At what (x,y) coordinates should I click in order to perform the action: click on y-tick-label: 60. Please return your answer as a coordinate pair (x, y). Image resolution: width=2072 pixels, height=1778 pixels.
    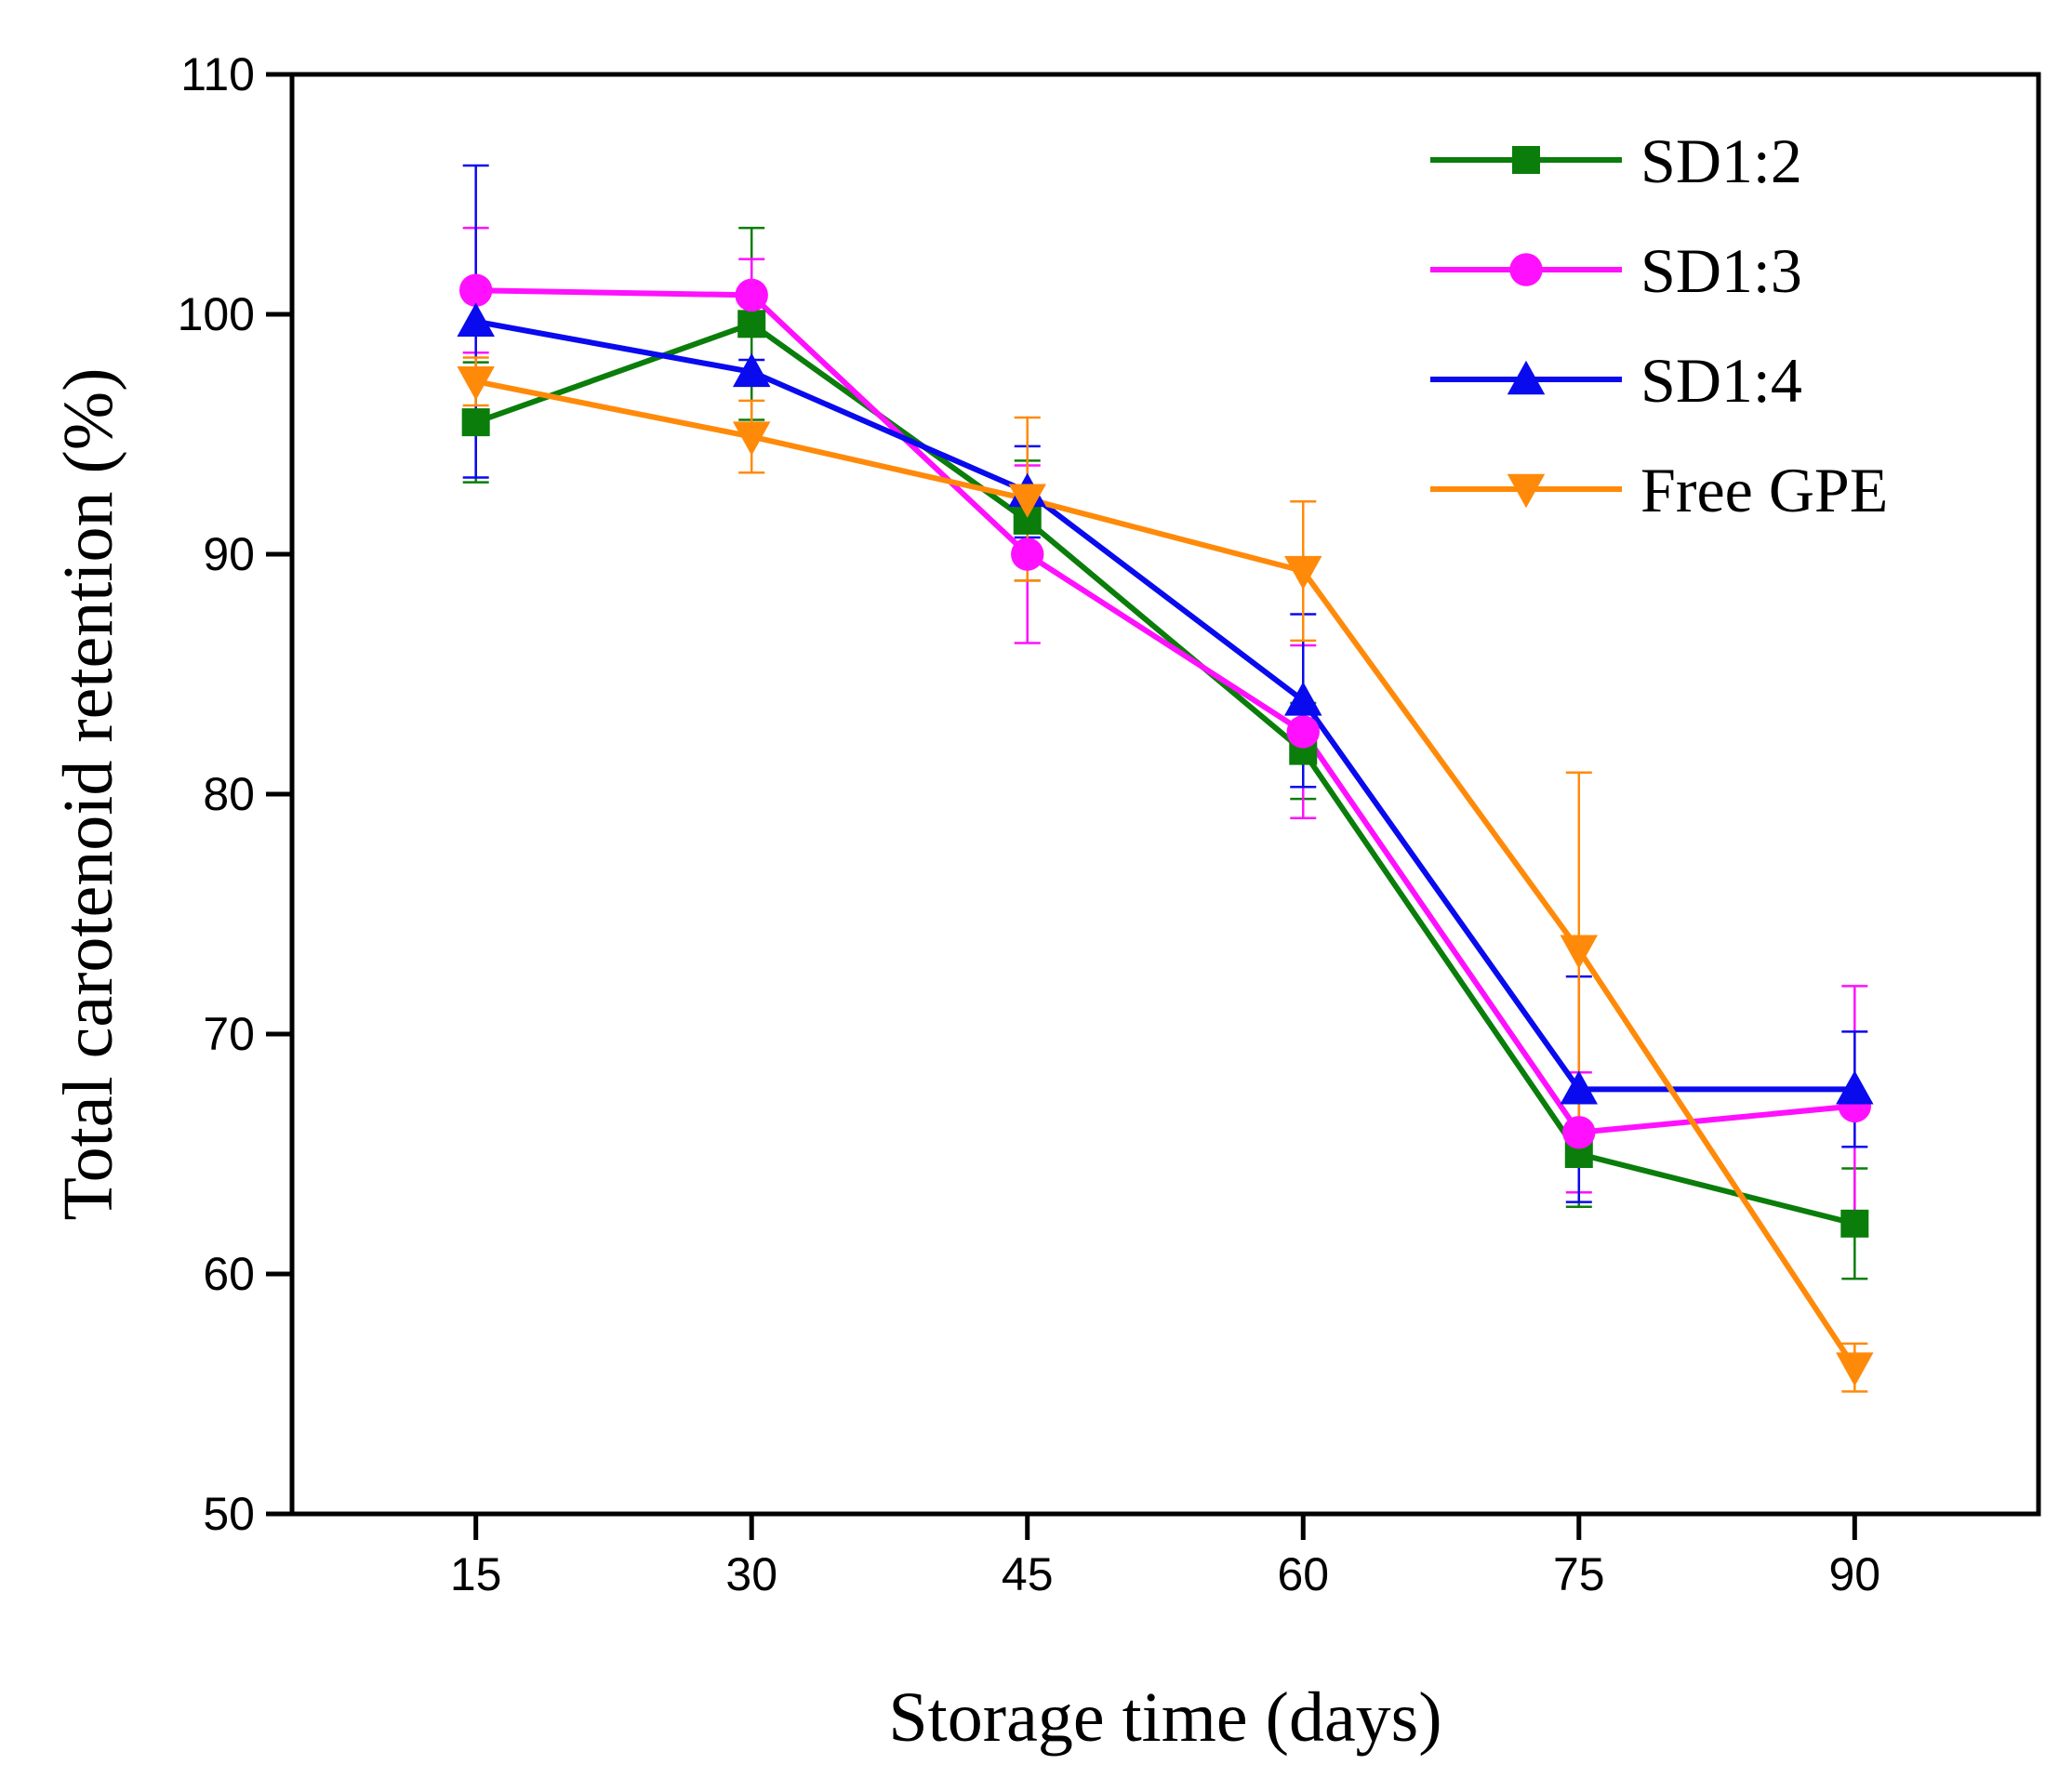
    Looking at the image, I should click on (229, 1274).